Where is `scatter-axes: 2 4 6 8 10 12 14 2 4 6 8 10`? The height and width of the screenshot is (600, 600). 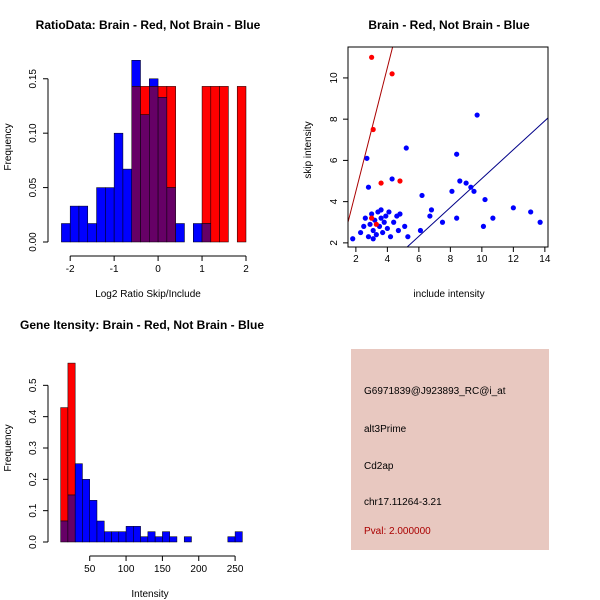 scatter-axes: 2 4 6 8 10 12 14 2 4 6 8 10 is located at coordinates (440, 155).